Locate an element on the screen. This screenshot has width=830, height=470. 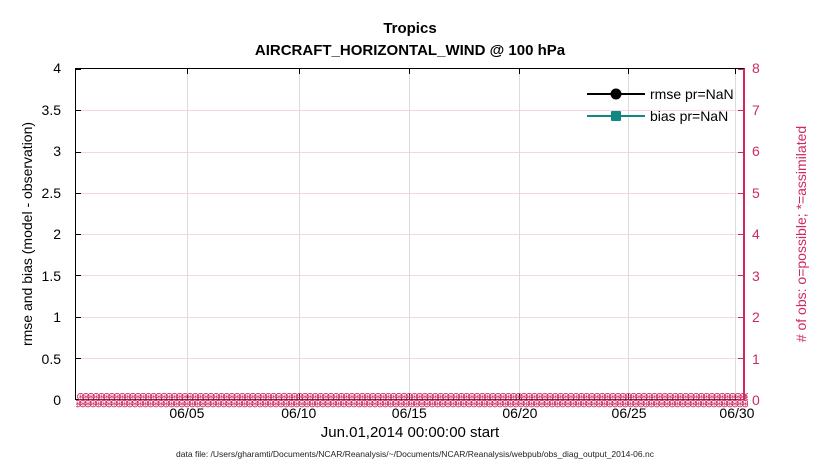
legend-sample-rmse is located at coordinates (616, 94).